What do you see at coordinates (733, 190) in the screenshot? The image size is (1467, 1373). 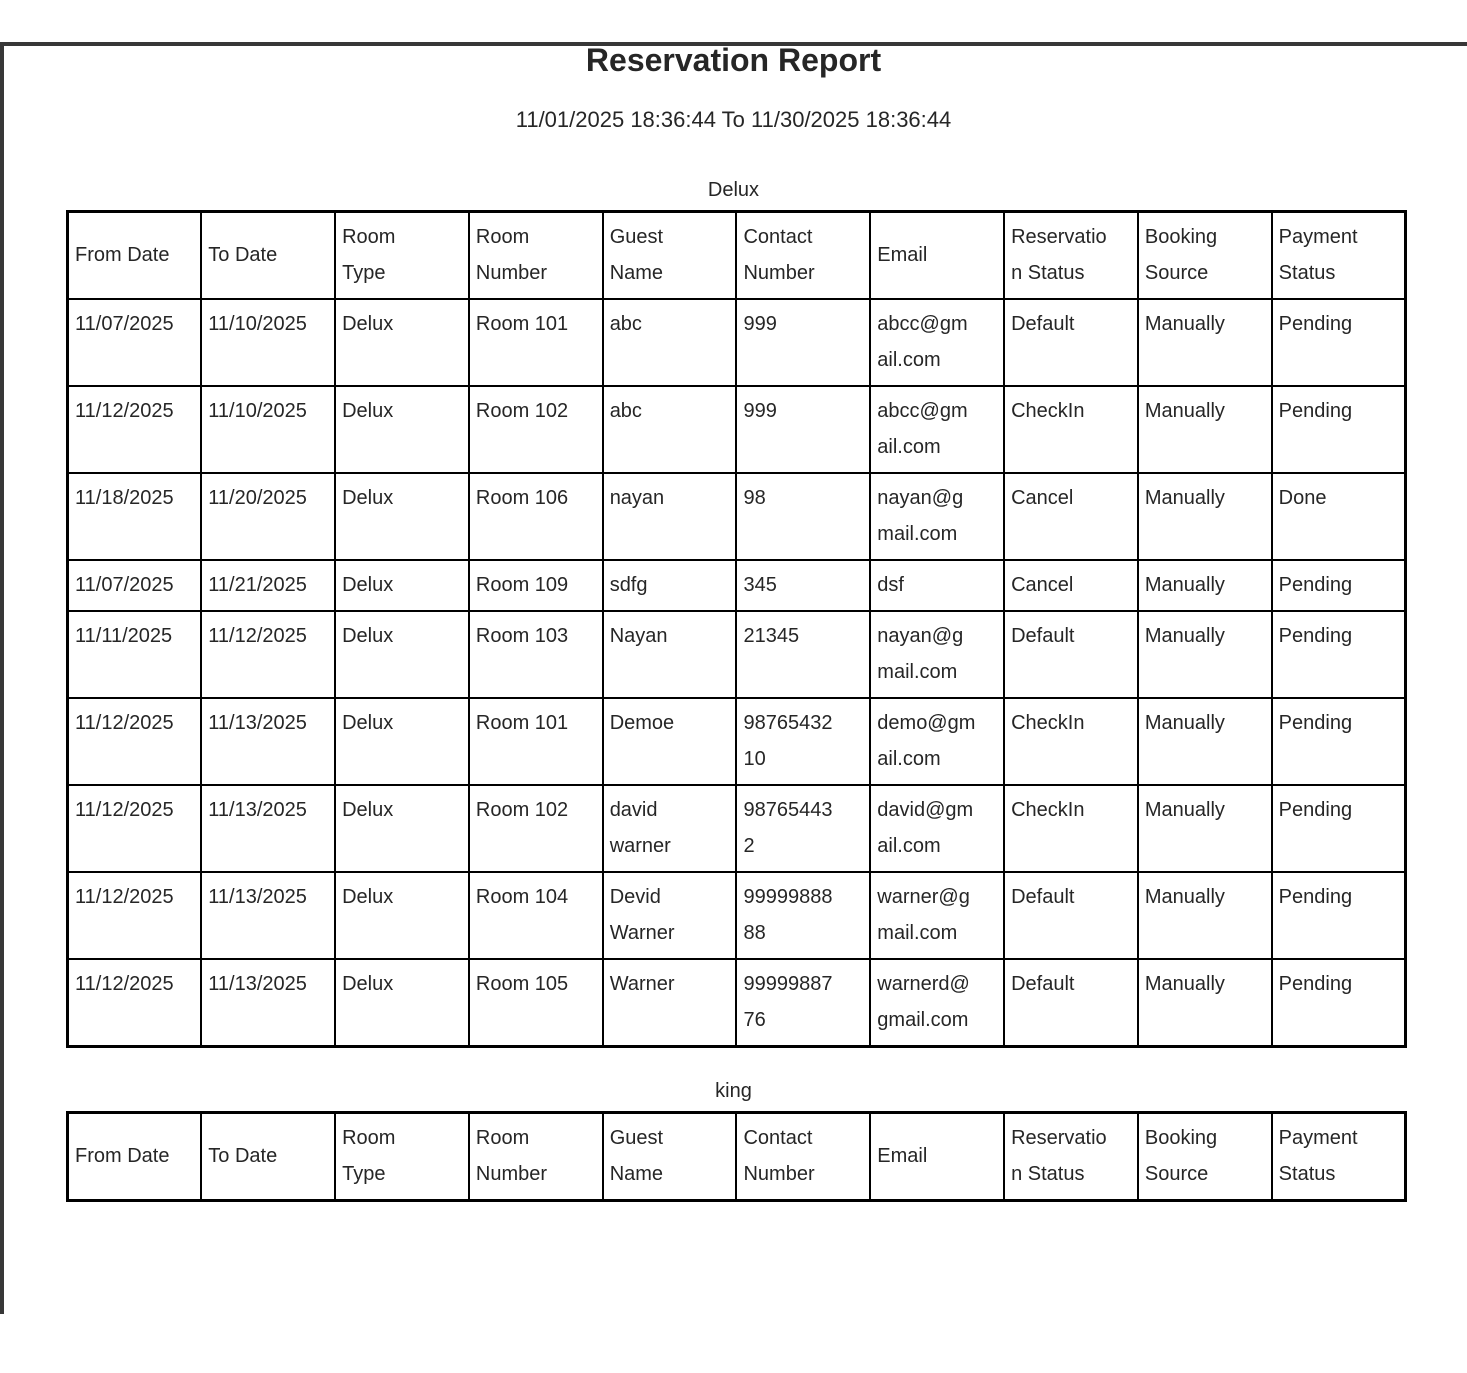 I see `section-caption-delux: Delux` at bounding box center [733, 190].